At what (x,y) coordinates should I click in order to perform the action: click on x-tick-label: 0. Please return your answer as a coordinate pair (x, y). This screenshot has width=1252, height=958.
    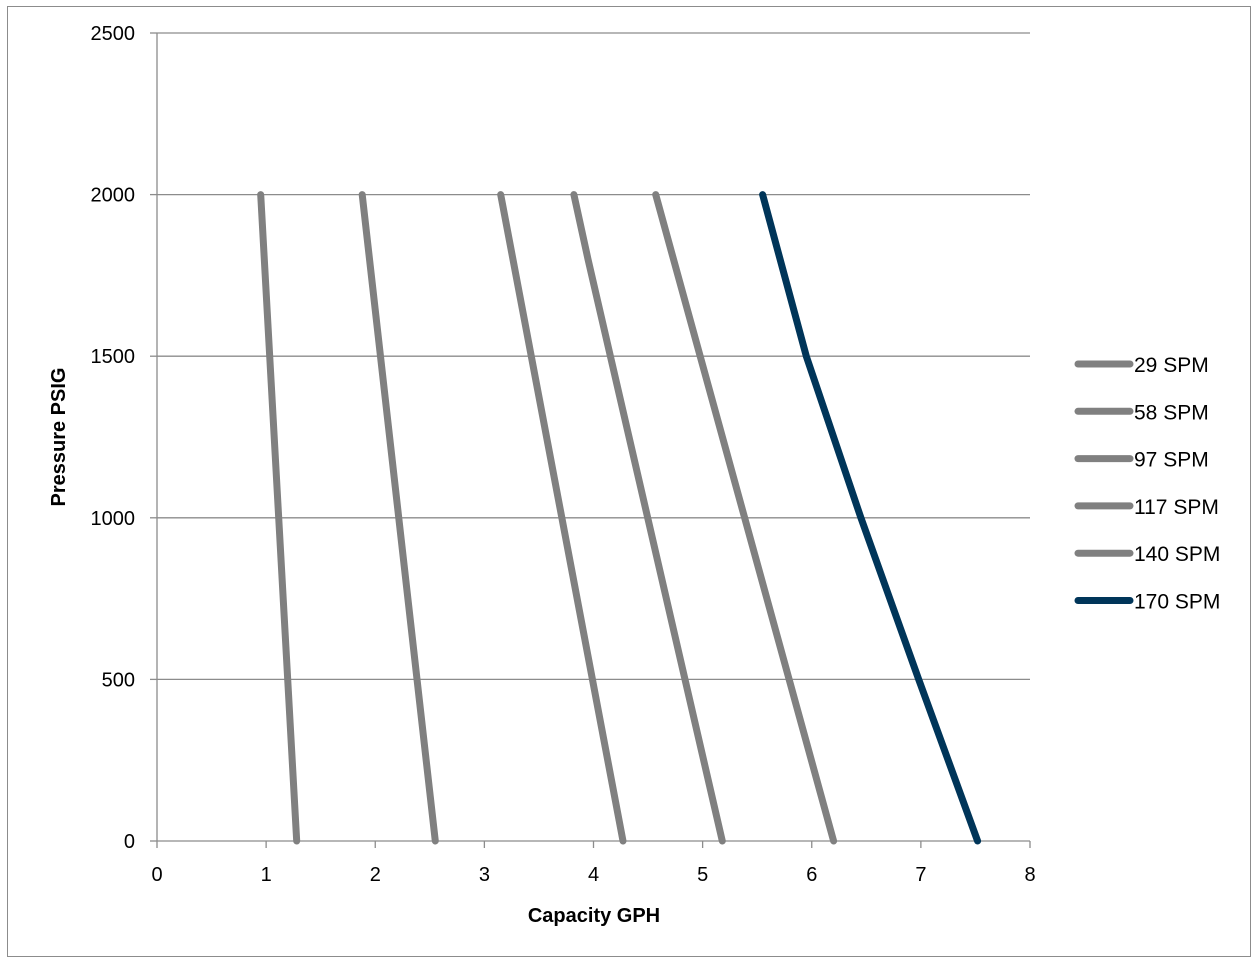
    Looking at the image, I should click on (156, 875).